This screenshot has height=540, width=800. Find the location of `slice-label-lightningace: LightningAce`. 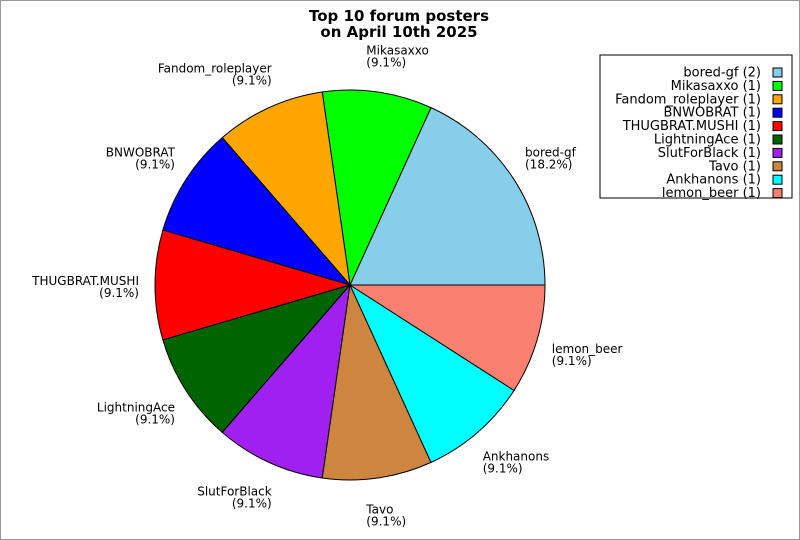

slice-label-lightningace: LightningAce is located at coordinates (136, 408).